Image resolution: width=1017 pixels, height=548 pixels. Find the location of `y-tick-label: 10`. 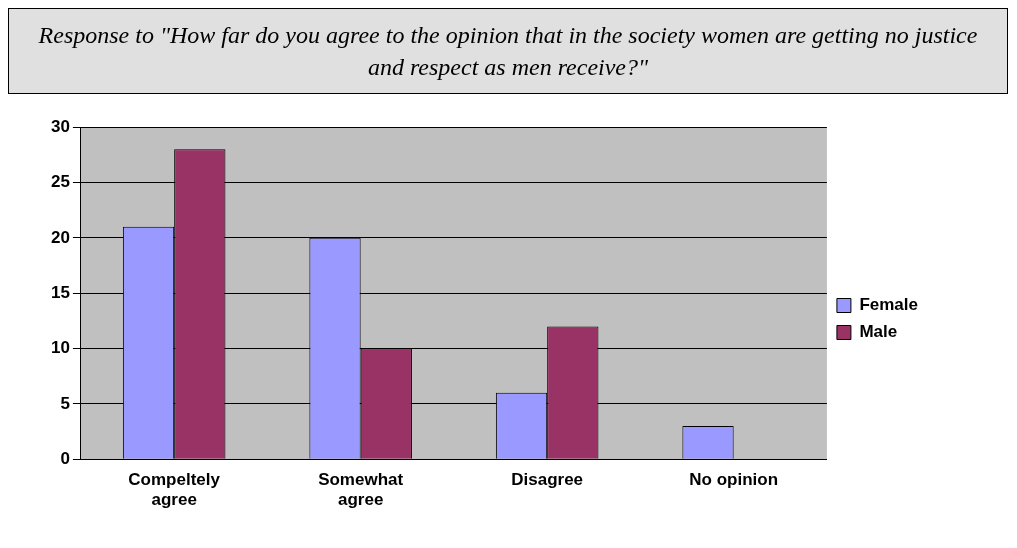

y-tick-label: 10 is located at coordinates (60, 348).